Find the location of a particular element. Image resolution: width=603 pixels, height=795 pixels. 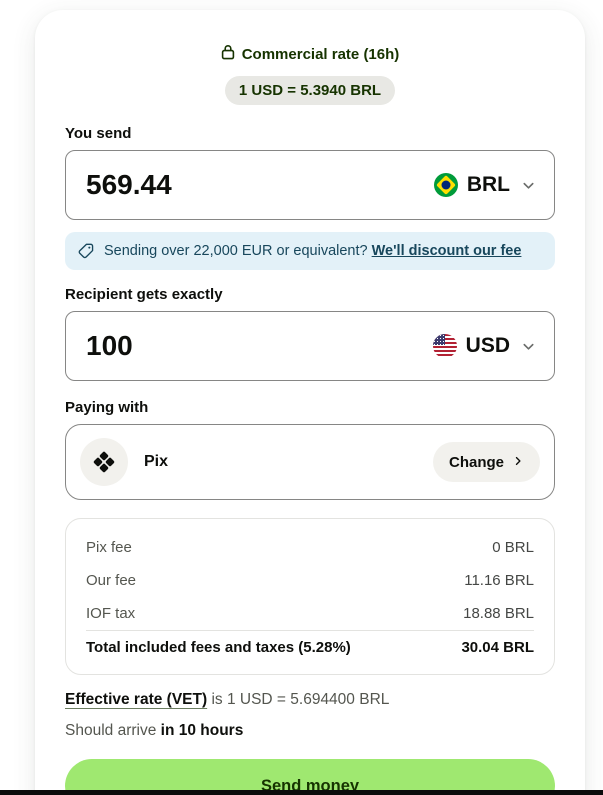

brazil-flag-icon is located at coordinates (445, 185).